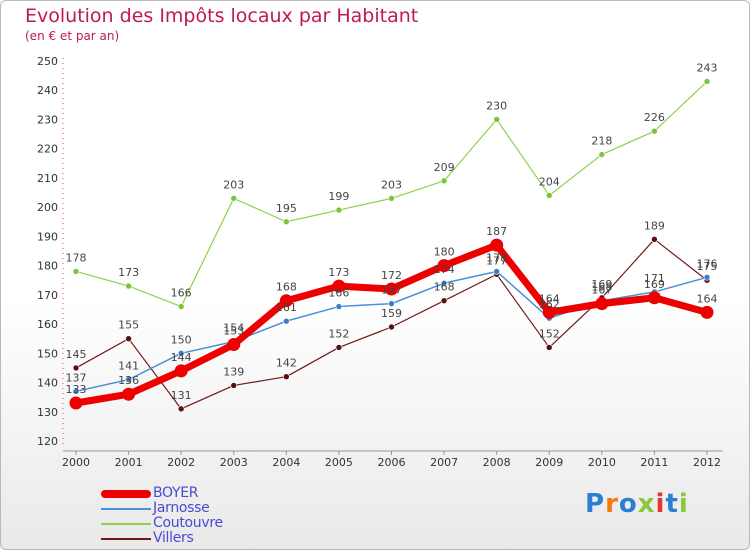 Image resolution: width=750 pixels, height=550 pixels. I want to click on data-label: 174, so click(444, 269).